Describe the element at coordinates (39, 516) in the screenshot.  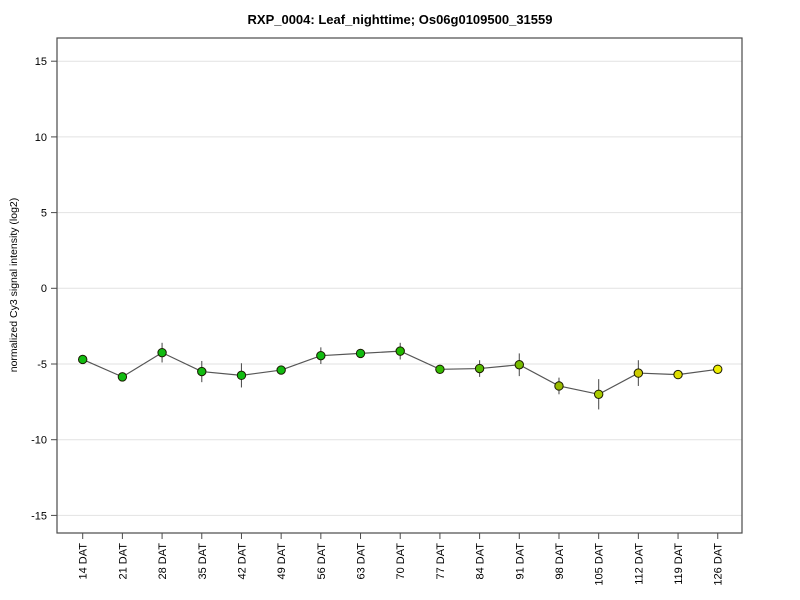
I see `y-tick-label: -15` at that location.